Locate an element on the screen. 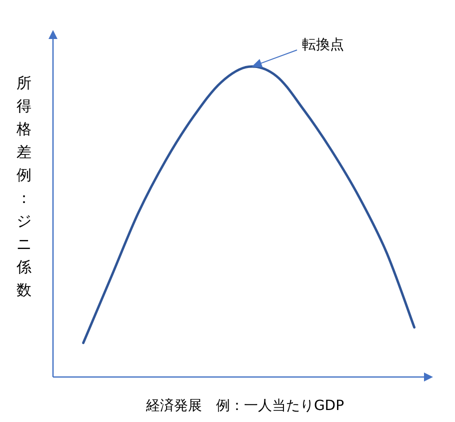 This screenshot has width=455, height=422. xlabel: 経済発展 例：一人当たりGDP is located at coordinates (245, 406).